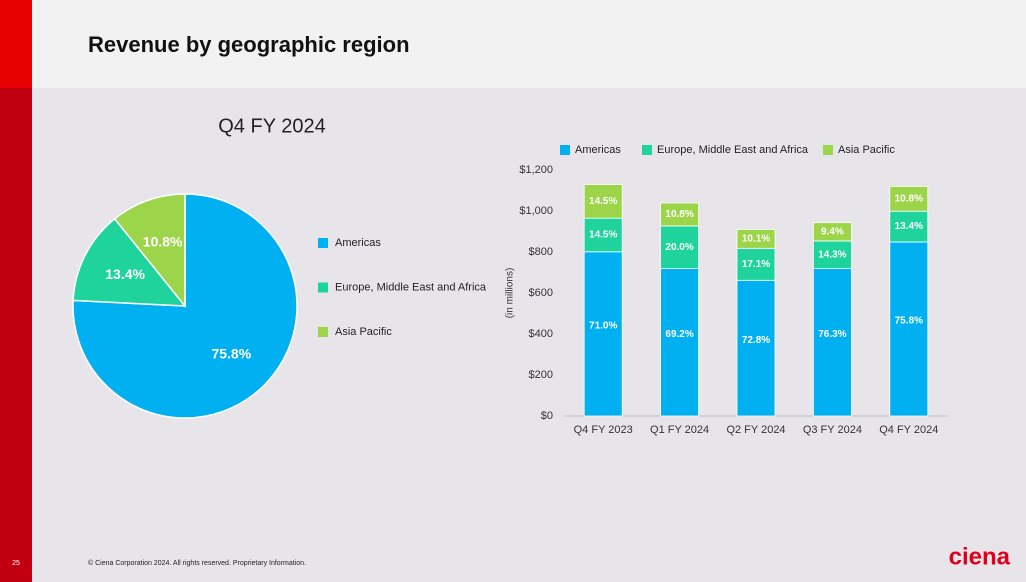  What do you see at coordinates (832, 334) in the screenshot?
I see `segment-label: 76.3%` at bounding box center [832, 334].